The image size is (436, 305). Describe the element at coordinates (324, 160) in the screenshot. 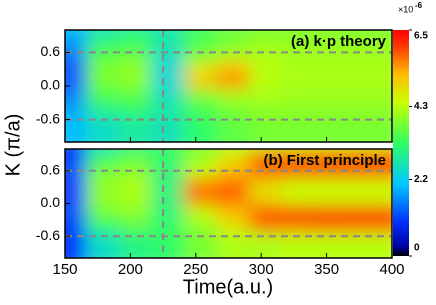

I see `panel-title: (b) First principle` at that location.